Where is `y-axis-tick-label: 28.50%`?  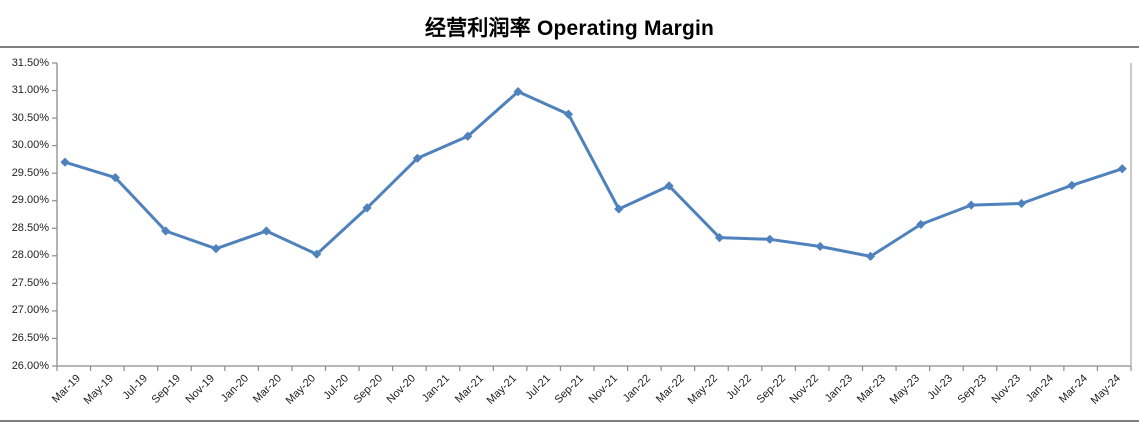
y-axis-tick-label: 28.50% is located at coordinates (30, 227).